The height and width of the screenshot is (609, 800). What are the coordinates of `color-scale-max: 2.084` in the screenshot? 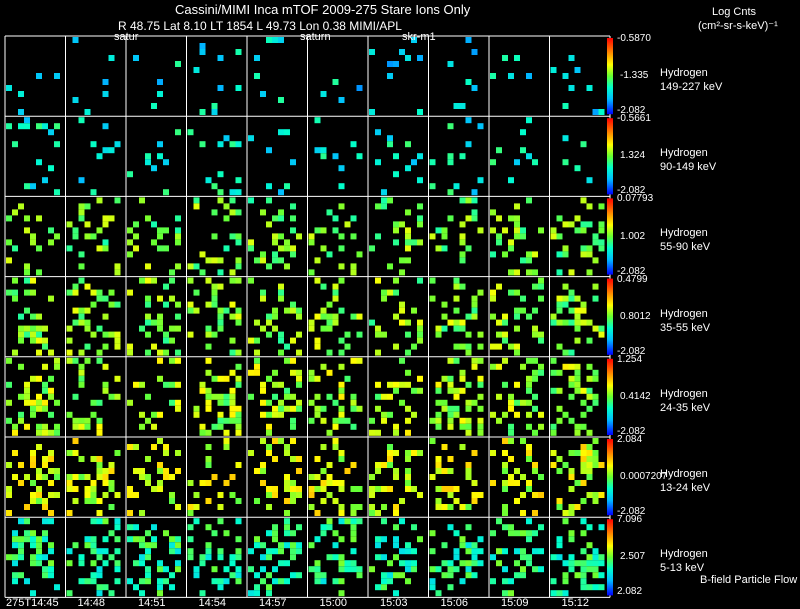 It's located at (630, 439).